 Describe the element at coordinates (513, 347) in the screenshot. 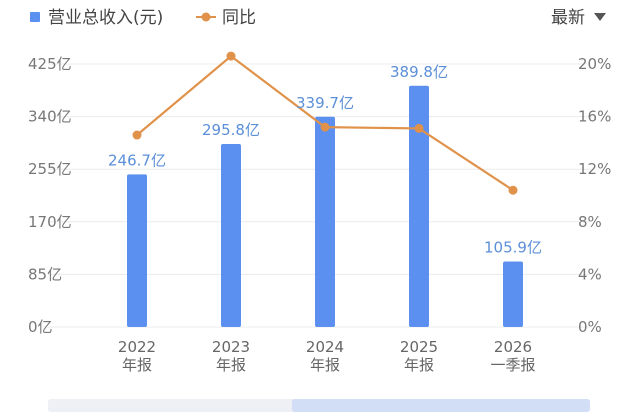

I see `x-axis-year: 2026` at that location.